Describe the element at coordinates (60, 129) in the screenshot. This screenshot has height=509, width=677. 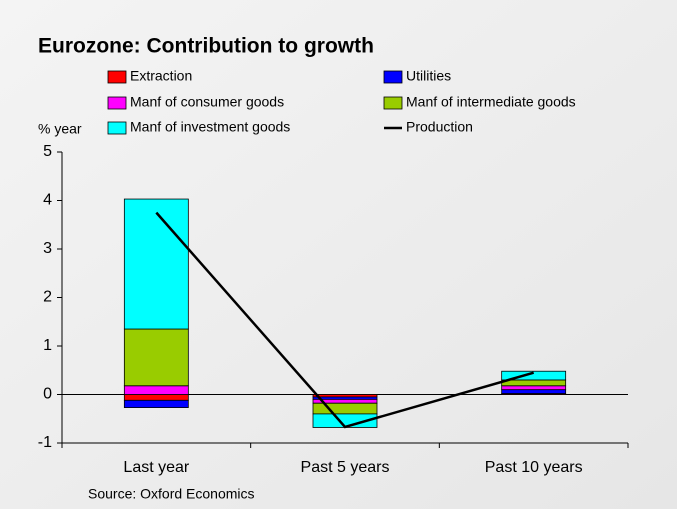
I see `y-axis-label: % year` at that location.